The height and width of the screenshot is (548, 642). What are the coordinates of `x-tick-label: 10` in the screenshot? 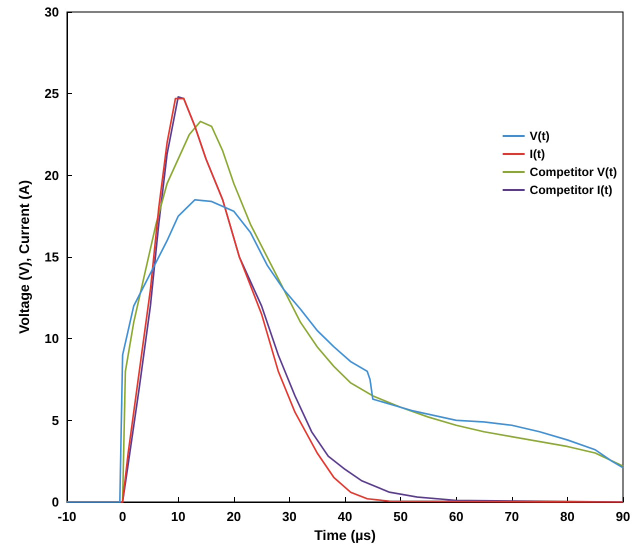 It's located at (178, 516).